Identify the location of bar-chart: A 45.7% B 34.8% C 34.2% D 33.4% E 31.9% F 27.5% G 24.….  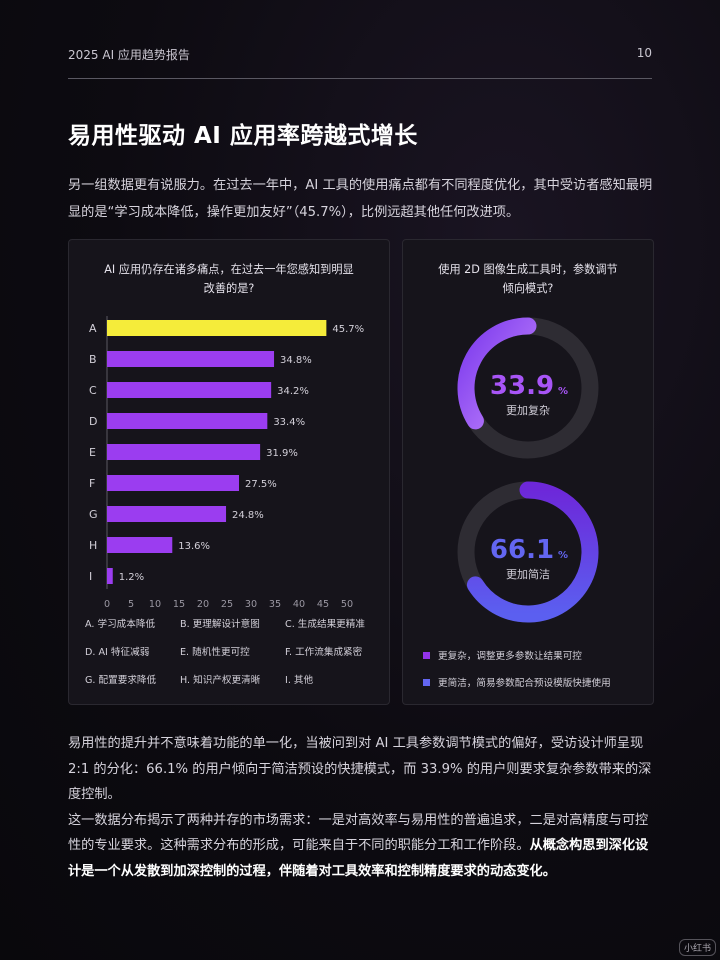
(226, 463).